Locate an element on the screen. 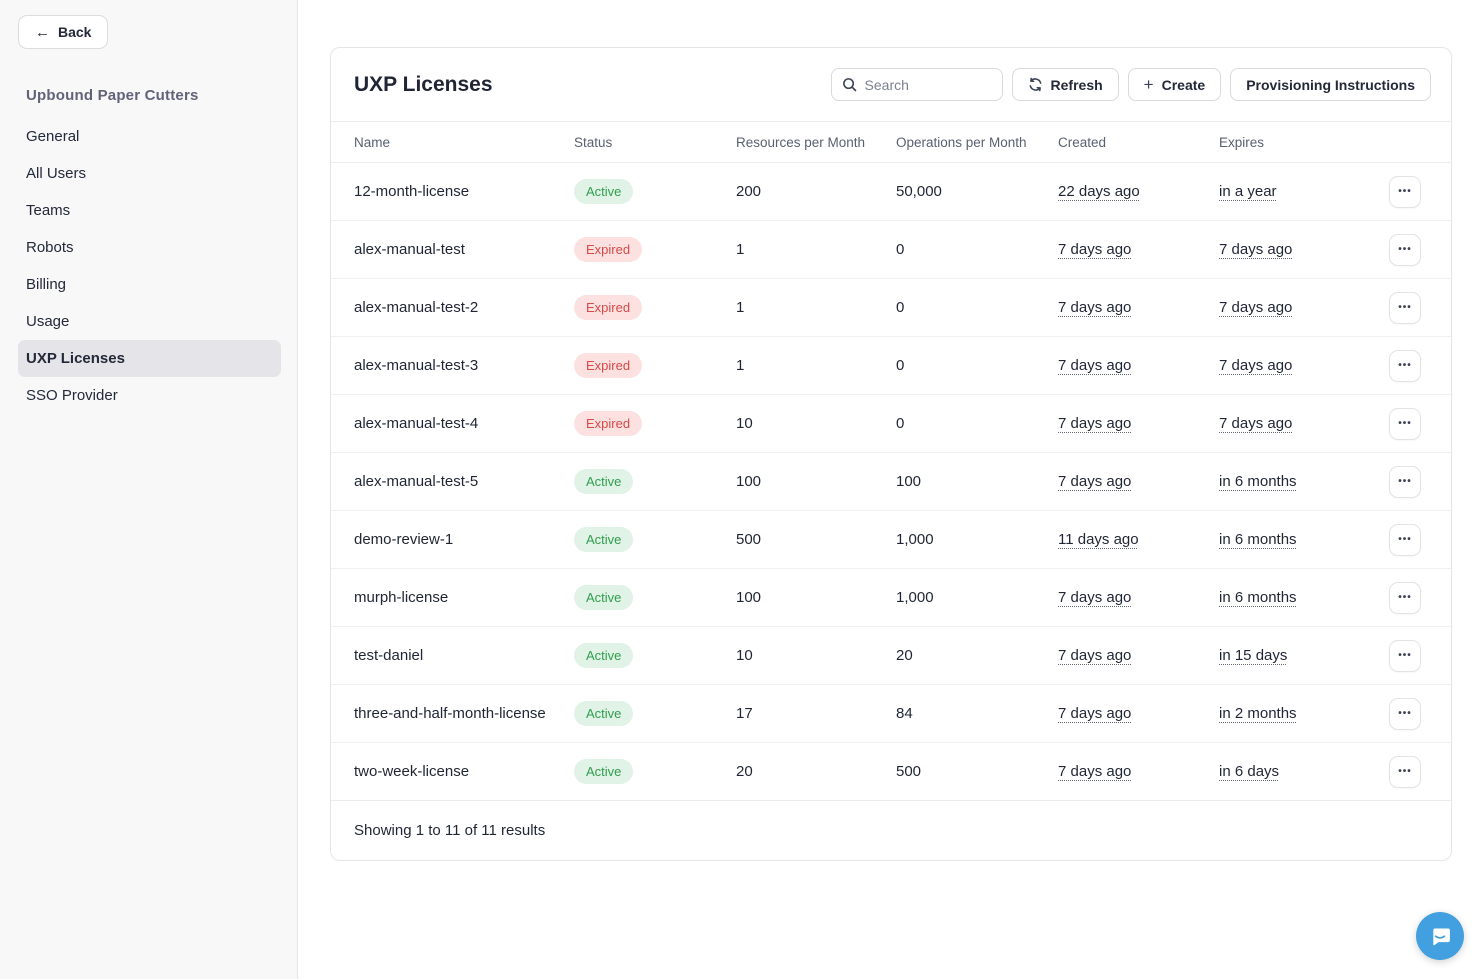  sidebar-item-robots: Robots is located at coordinates (50, 247).